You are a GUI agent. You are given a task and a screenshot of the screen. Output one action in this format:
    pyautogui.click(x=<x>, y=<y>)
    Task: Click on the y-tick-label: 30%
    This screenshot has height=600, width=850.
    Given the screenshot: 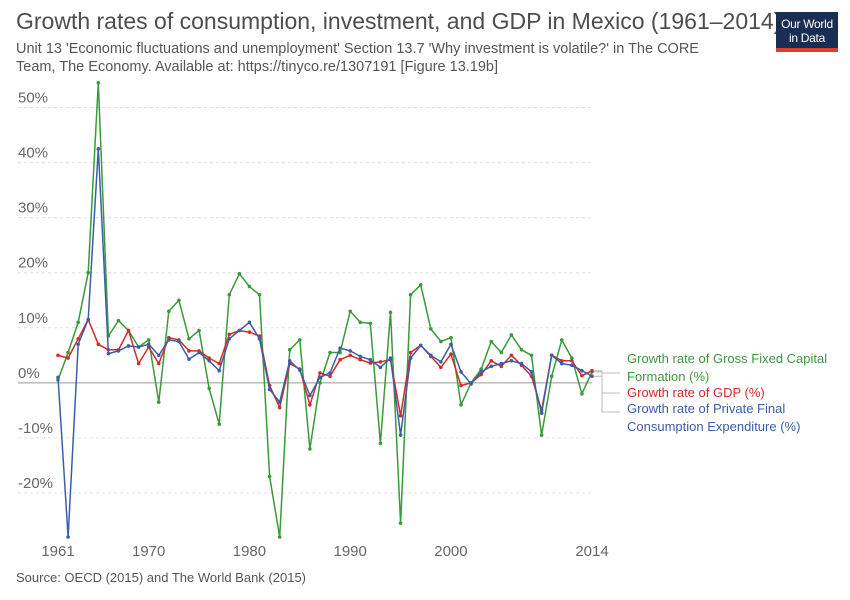 What is the action you would take?
    pyautogui.click(x=33, y=208)
    